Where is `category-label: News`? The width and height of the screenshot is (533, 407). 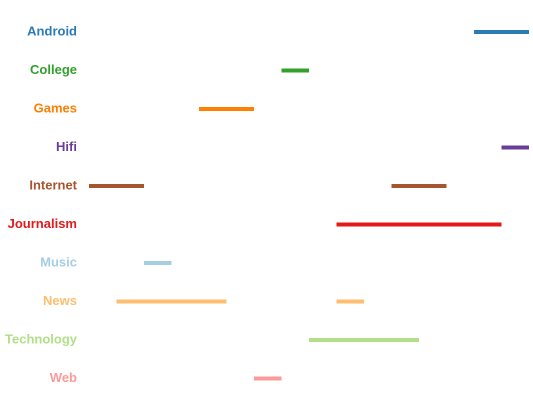
category-label: News is located at coordinates (60, 300).